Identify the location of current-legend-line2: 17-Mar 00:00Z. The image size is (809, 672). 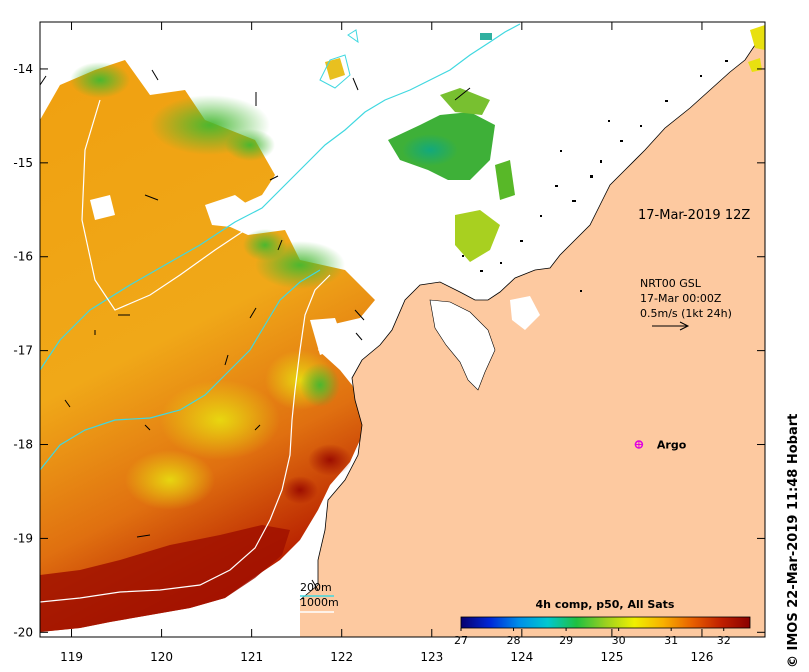
(681, 298).